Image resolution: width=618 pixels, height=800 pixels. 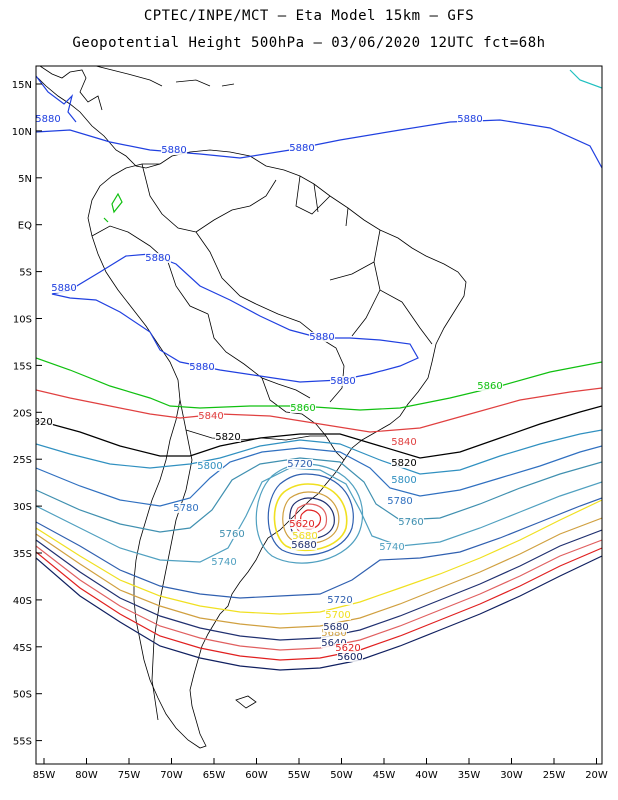 I want to click on contour-label: 5640, so click(x=333, y=643).